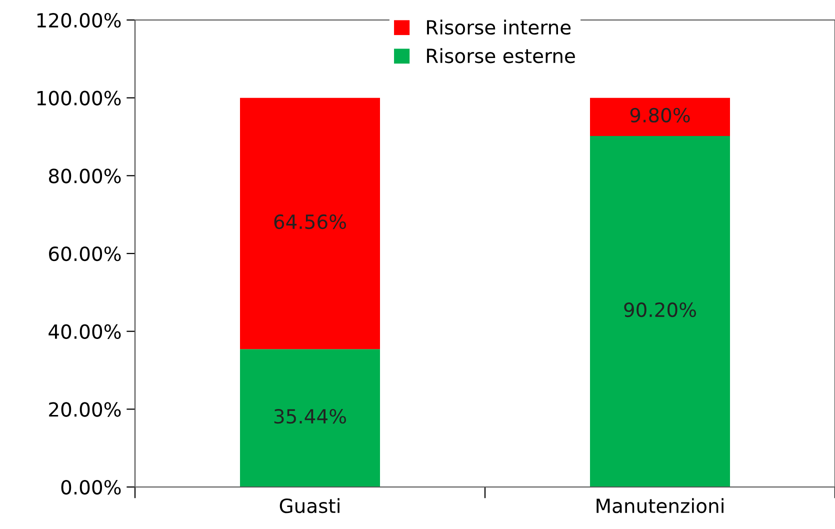 The width and height of the screenshot is (835, 529). I want to click on x-tick-label: Guasti, so click(310, 506).